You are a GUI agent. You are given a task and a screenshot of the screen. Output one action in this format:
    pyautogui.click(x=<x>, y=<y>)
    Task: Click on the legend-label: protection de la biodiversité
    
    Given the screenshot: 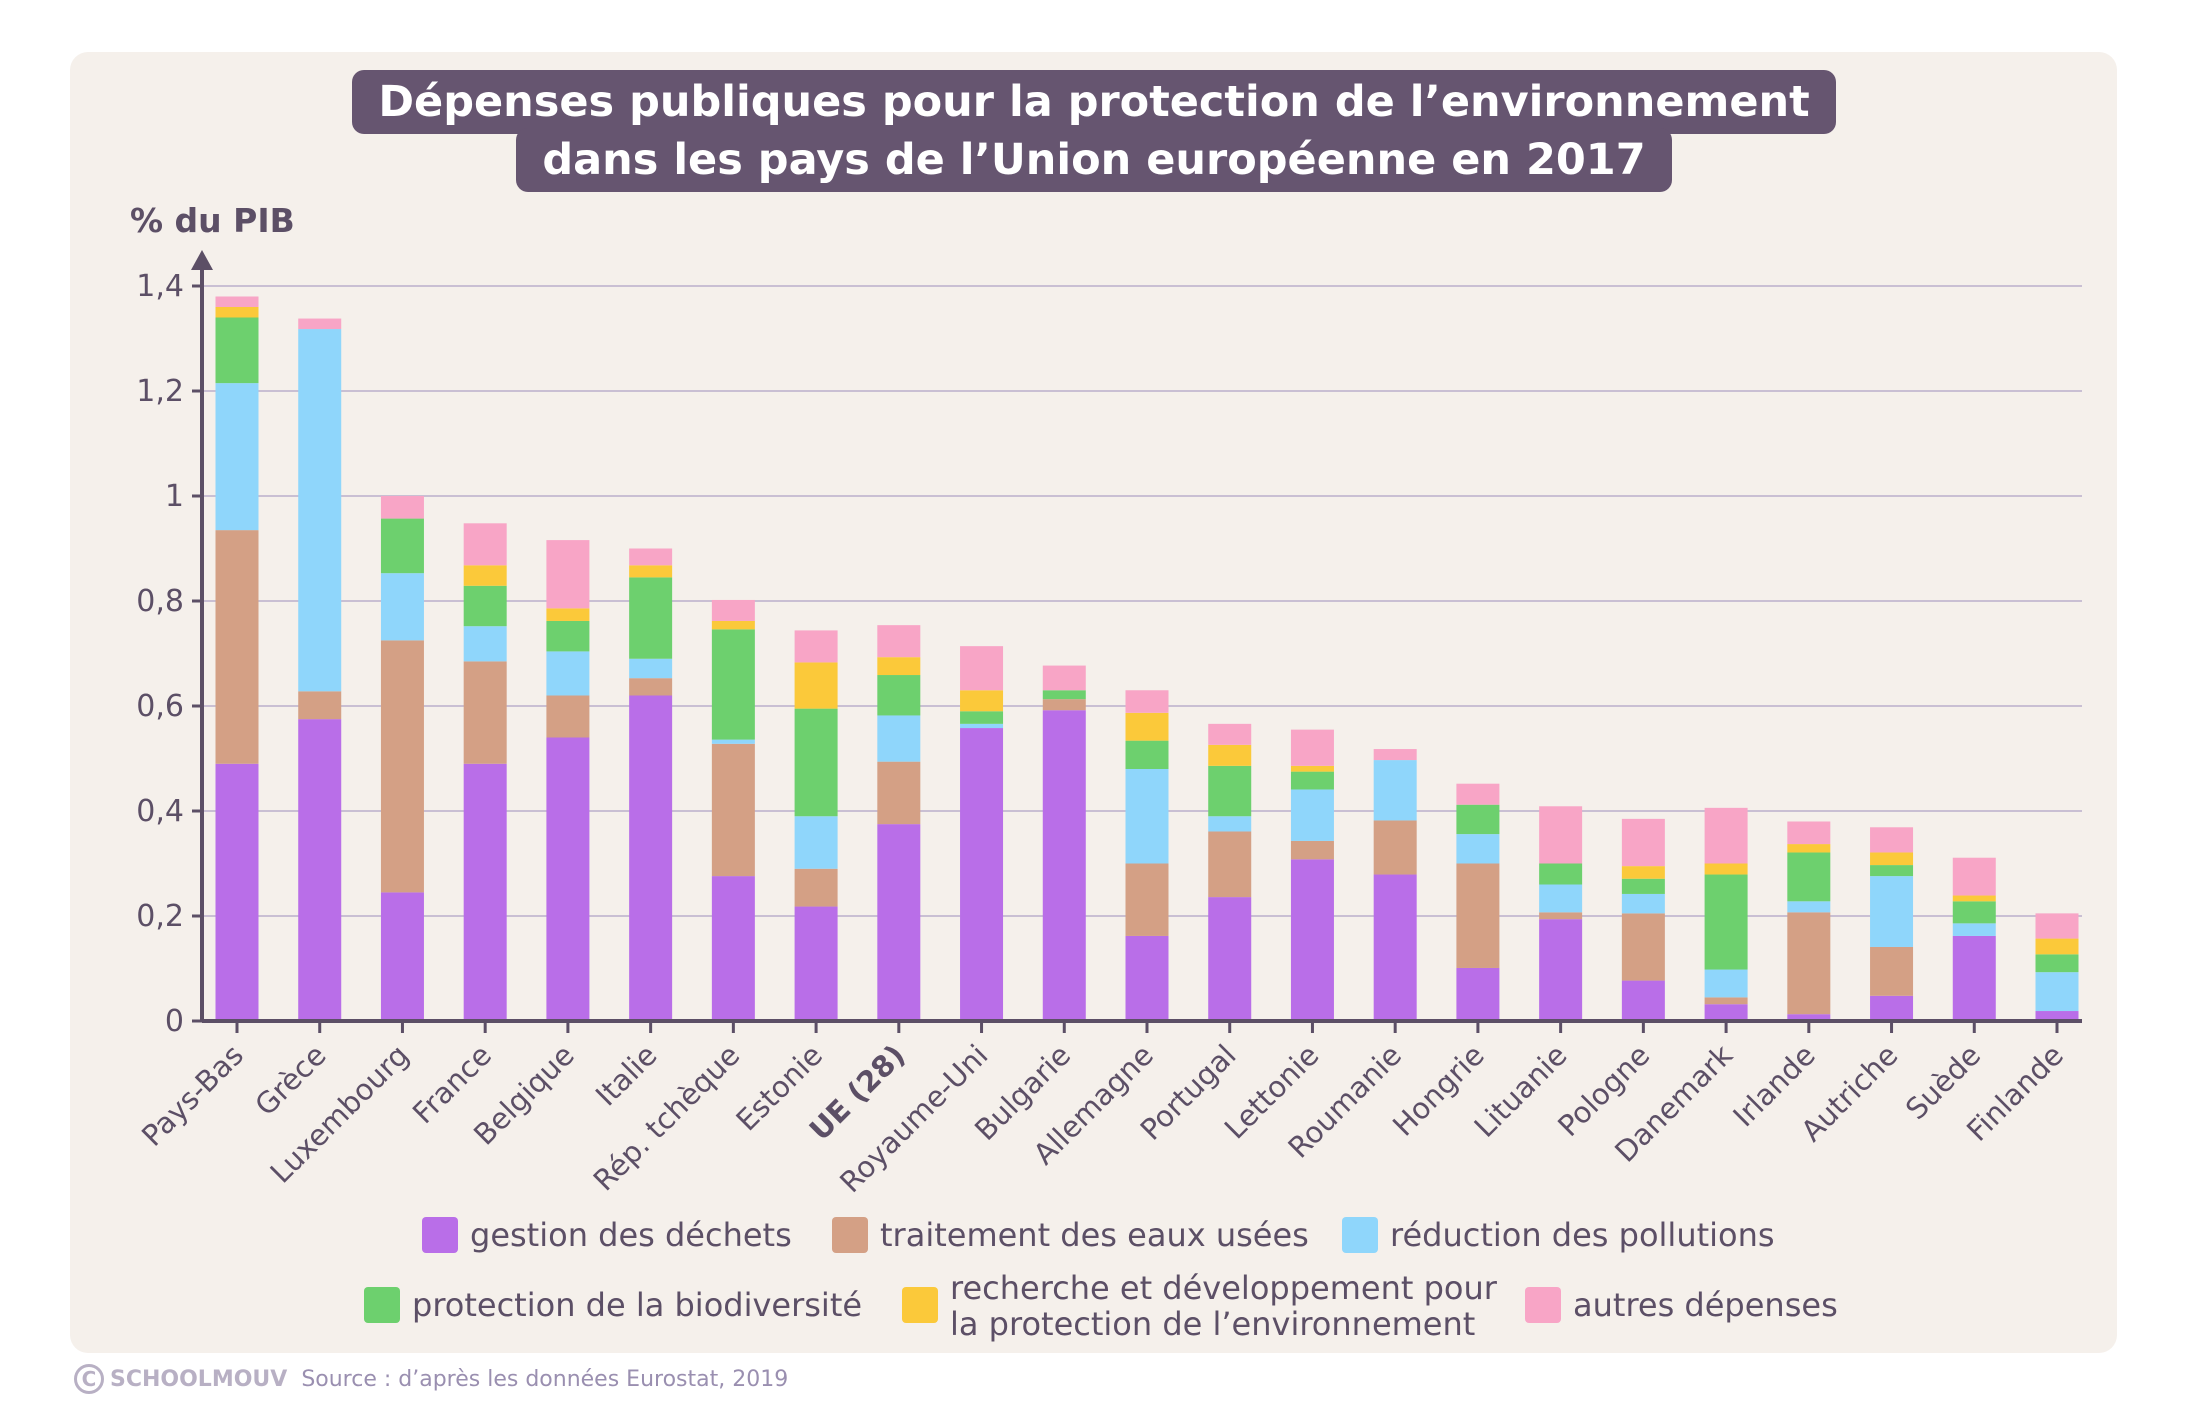 What is the action you would take?
    pyautogui.click(x=637, y=1305)
    